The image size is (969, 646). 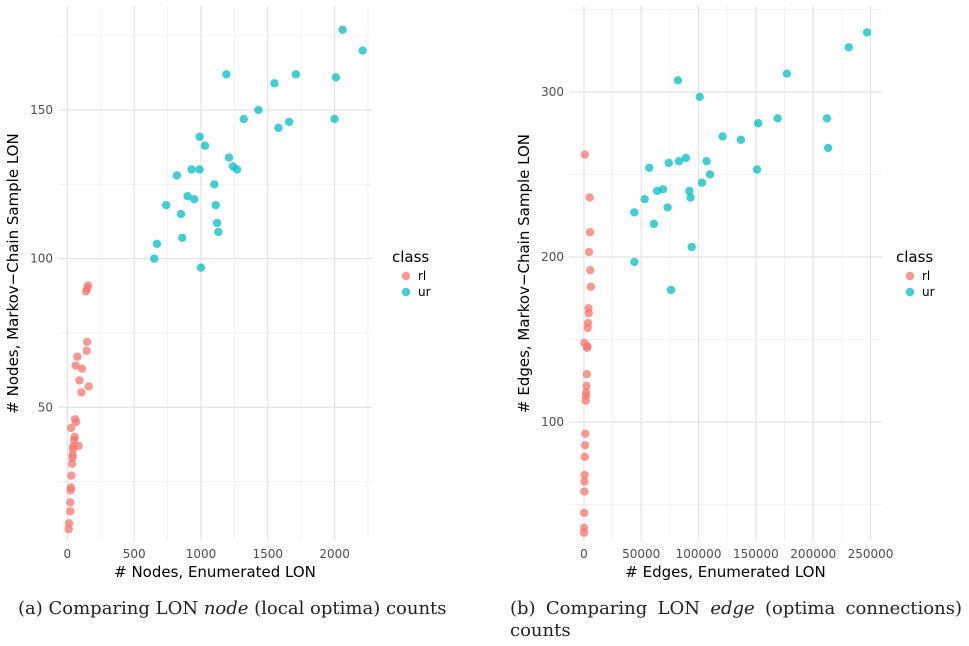 What do you see at coordinates (871, 554) in the screenshot?
I see `x-tick-label: 250000` at bounding box center [871, 554].